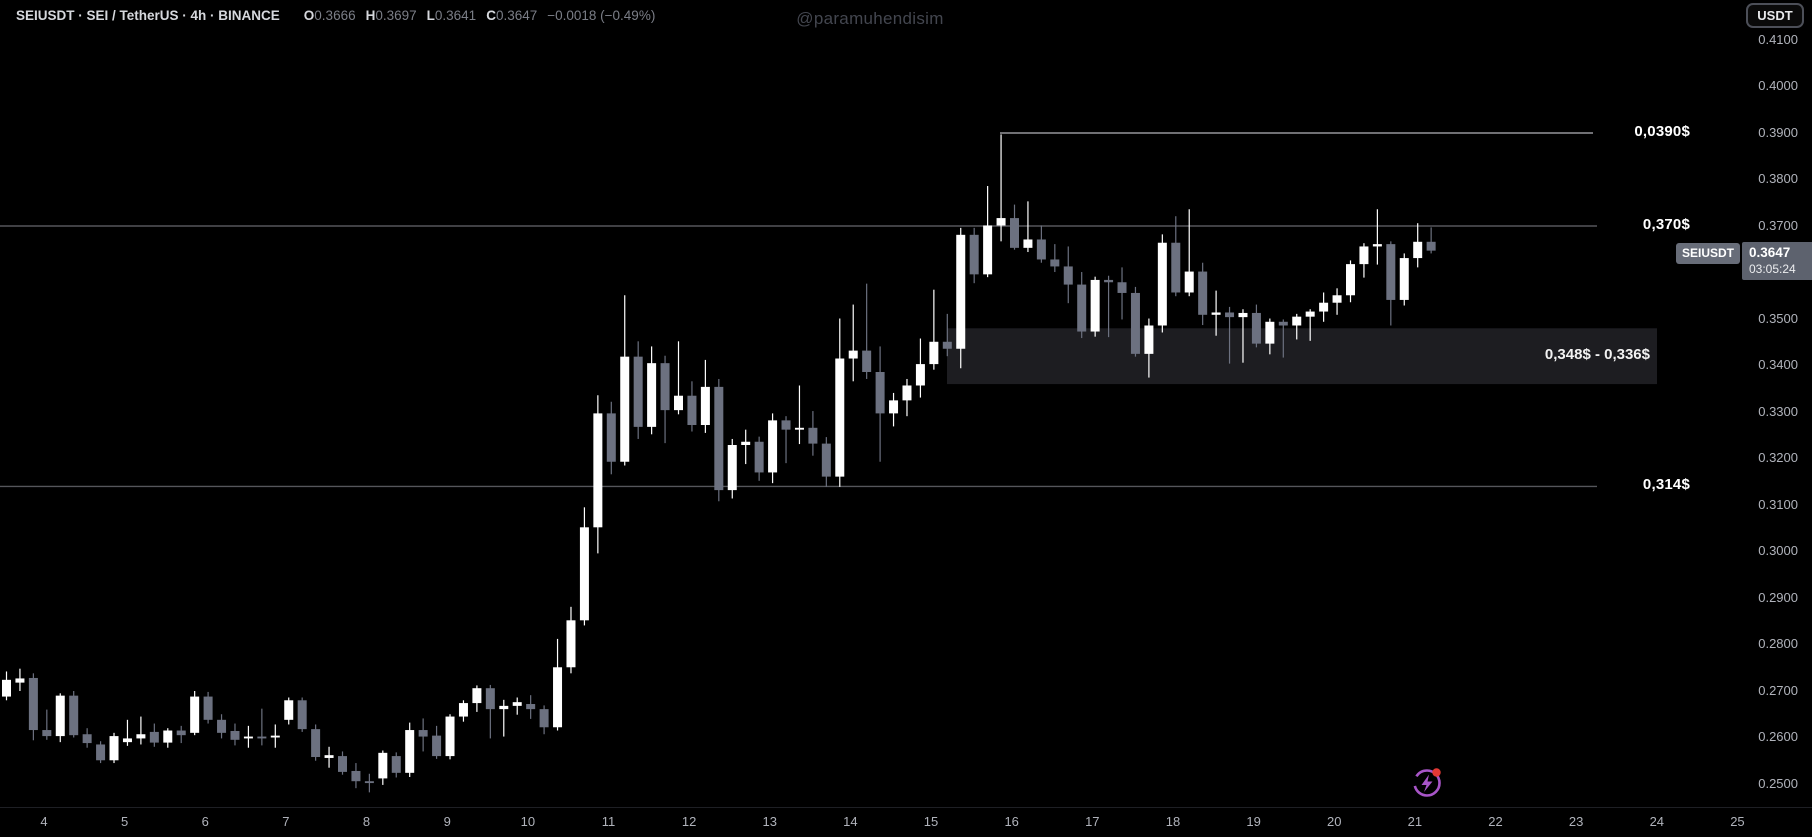 The width and height of the screenshot is (1812, 837). I want to click on price-level-label: 0,314$, so click(1666, 485).